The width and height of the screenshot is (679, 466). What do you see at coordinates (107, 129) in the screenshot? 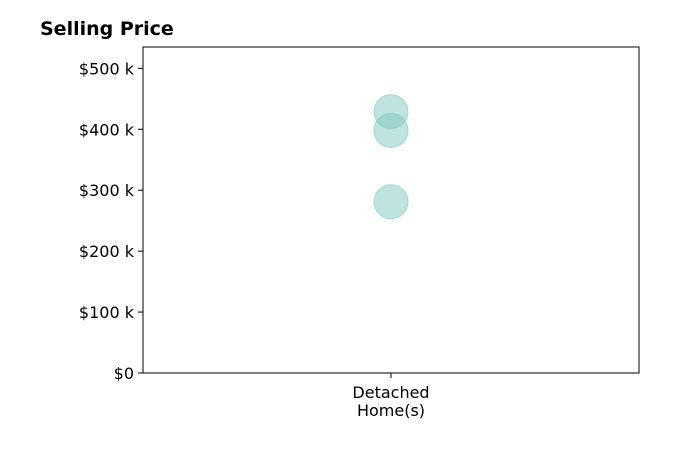
I see `y-tick-label: $400 k` at bounding box center [107, 129].